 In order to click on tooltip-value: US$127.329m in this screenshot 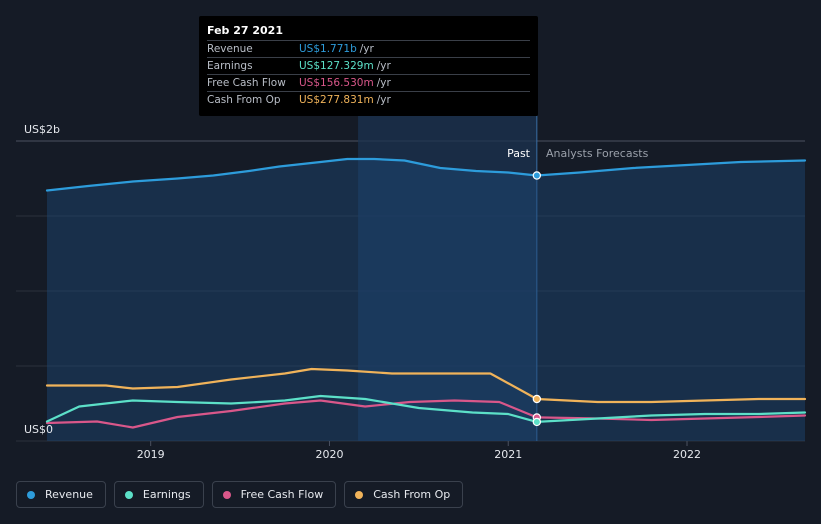, I will do `click(336, 66)`.